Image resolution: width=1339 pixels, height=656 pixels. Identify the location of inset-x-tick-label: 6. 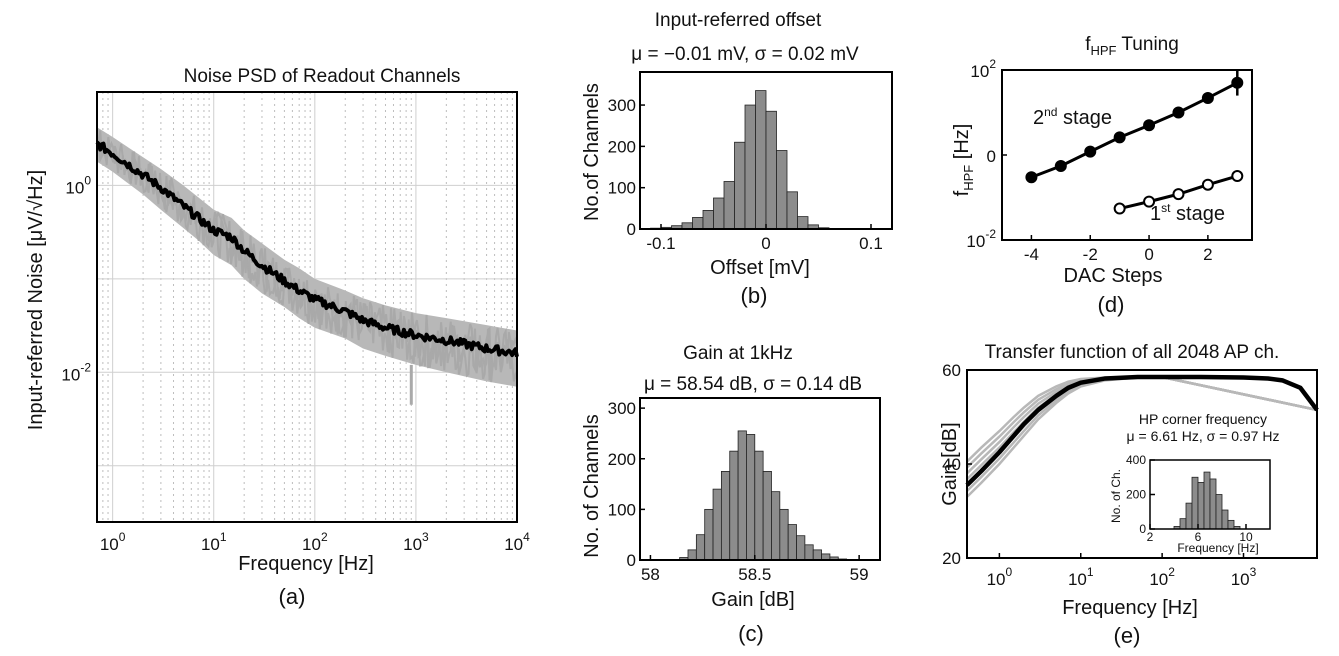
(1198, 537).